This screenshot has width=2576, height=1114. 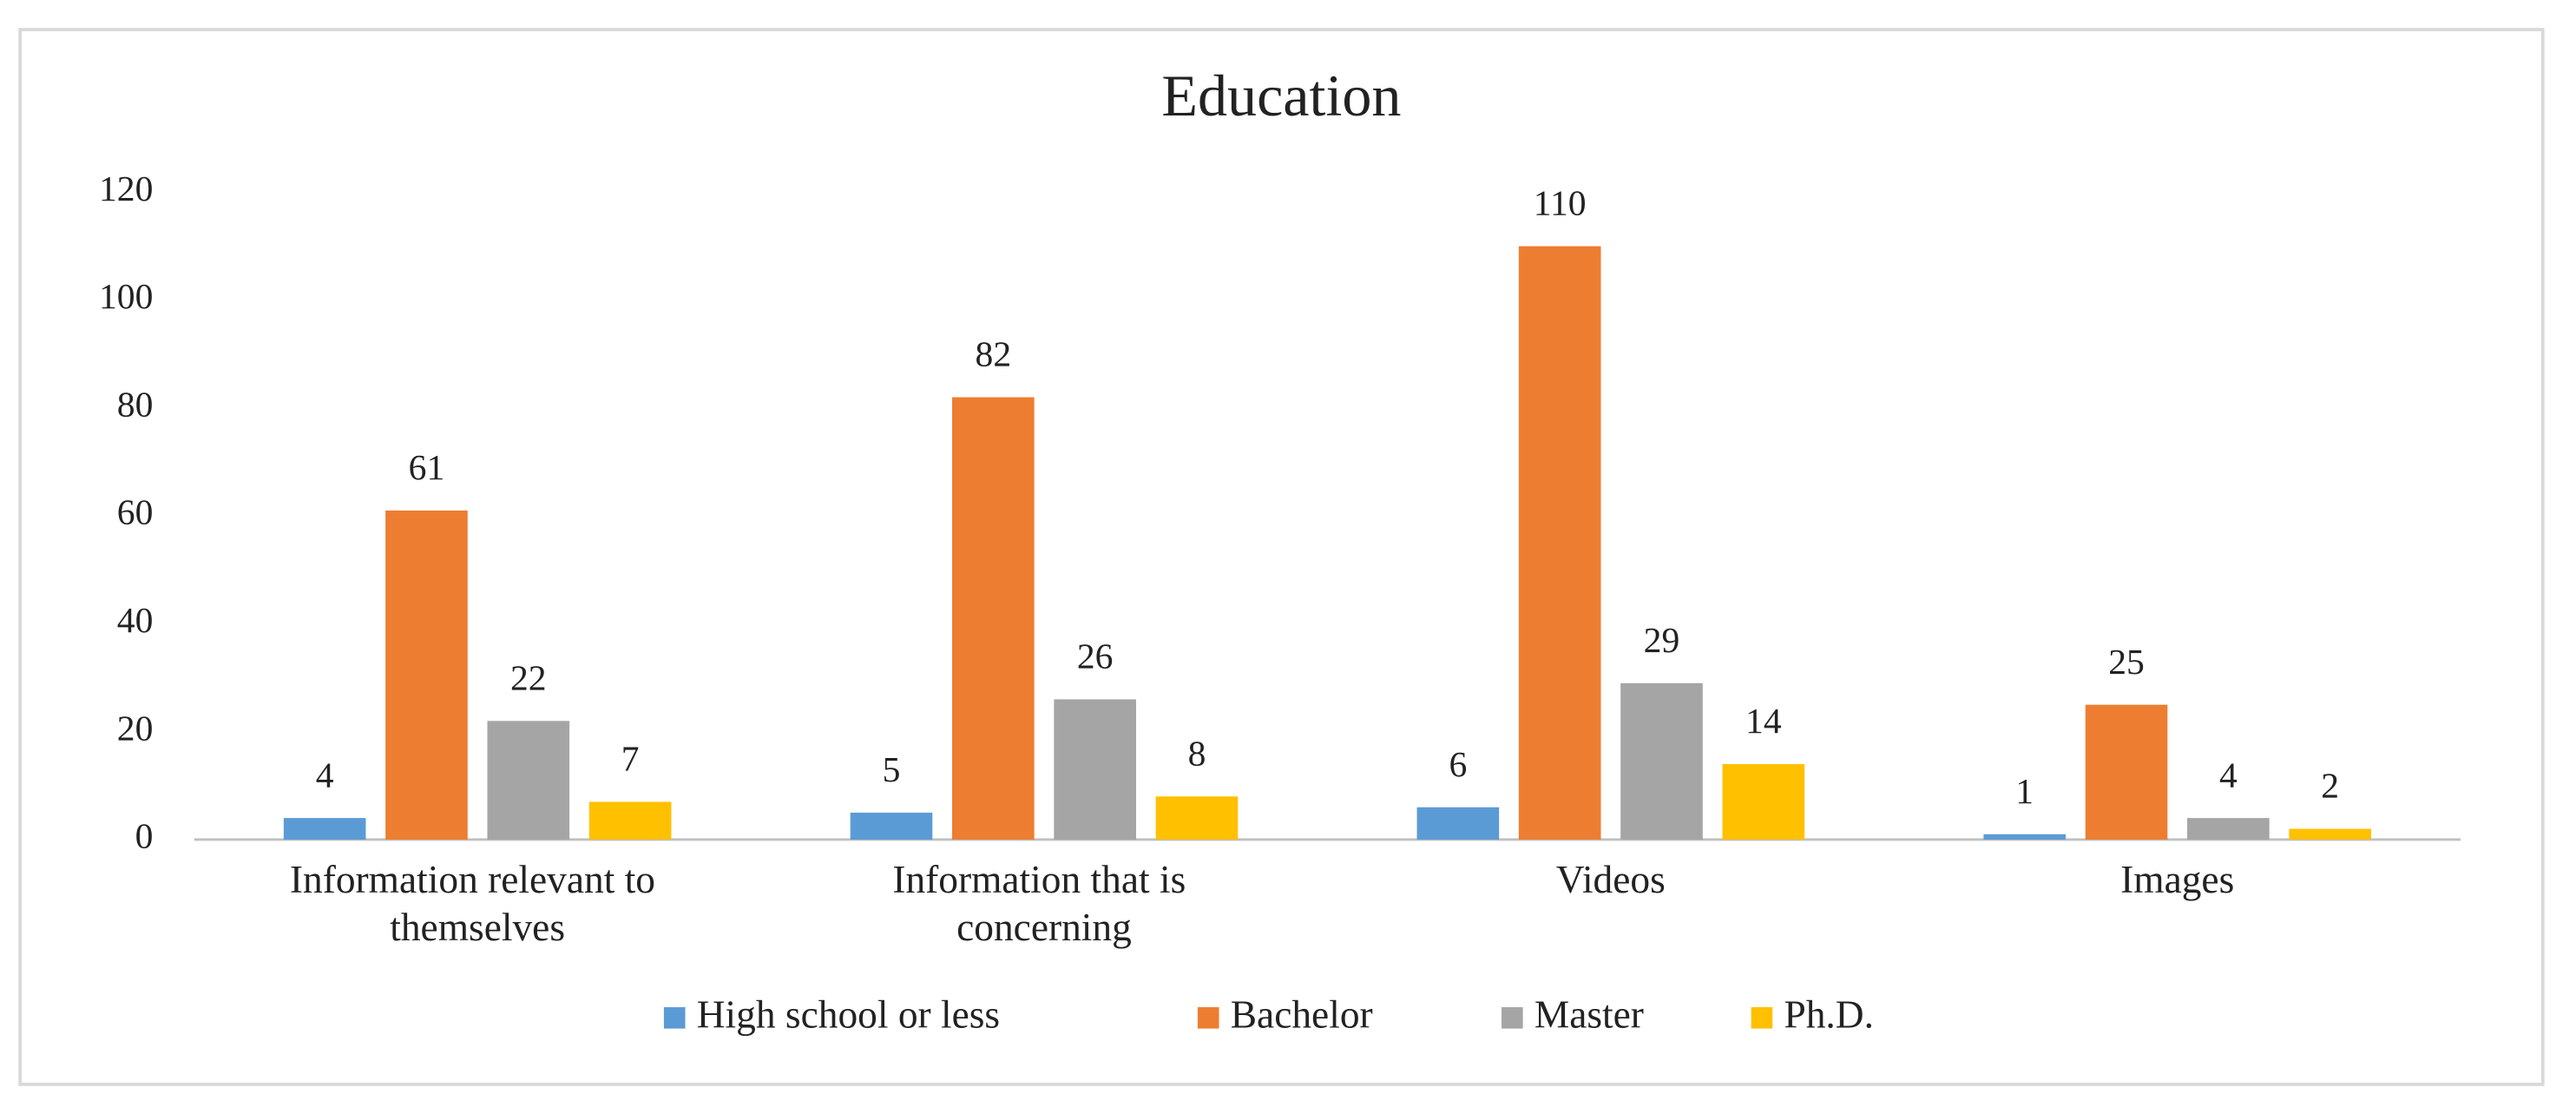 What do you see at coordinates (135, 621) in the screenshot?
I see `y-tick-label: 40` at bounding box center [135, 621].